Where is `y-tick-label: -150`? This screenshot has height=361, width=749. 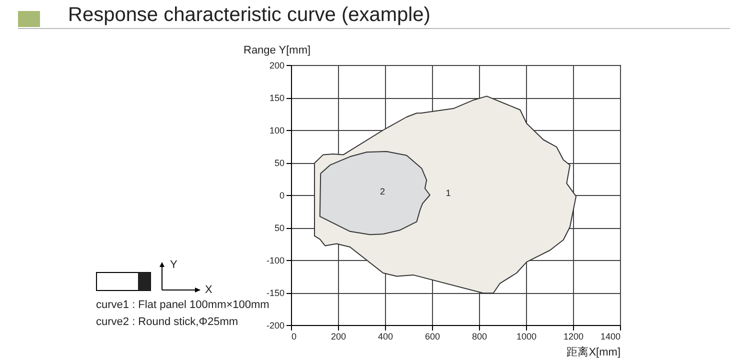
y-tick-label: -150 is located at coordinates (275, 293).